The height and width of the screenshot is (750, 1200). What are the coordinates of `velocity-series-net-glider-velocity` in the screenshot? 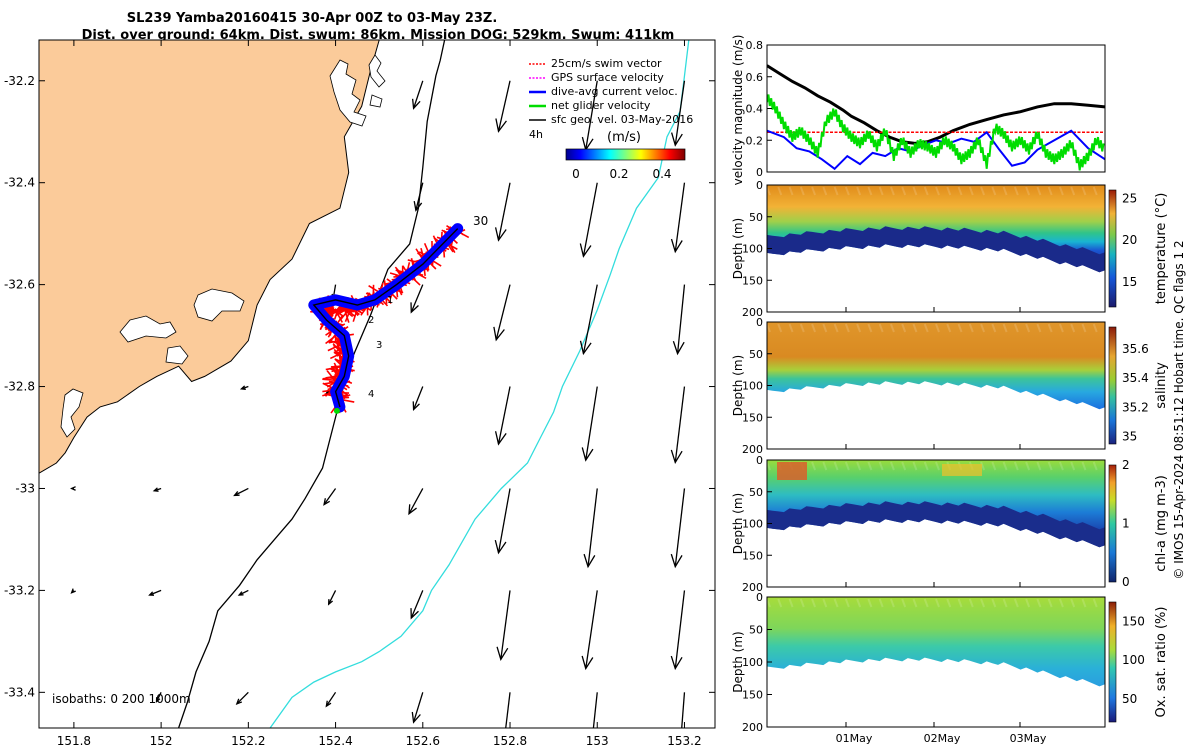 It's located at (936, 132).